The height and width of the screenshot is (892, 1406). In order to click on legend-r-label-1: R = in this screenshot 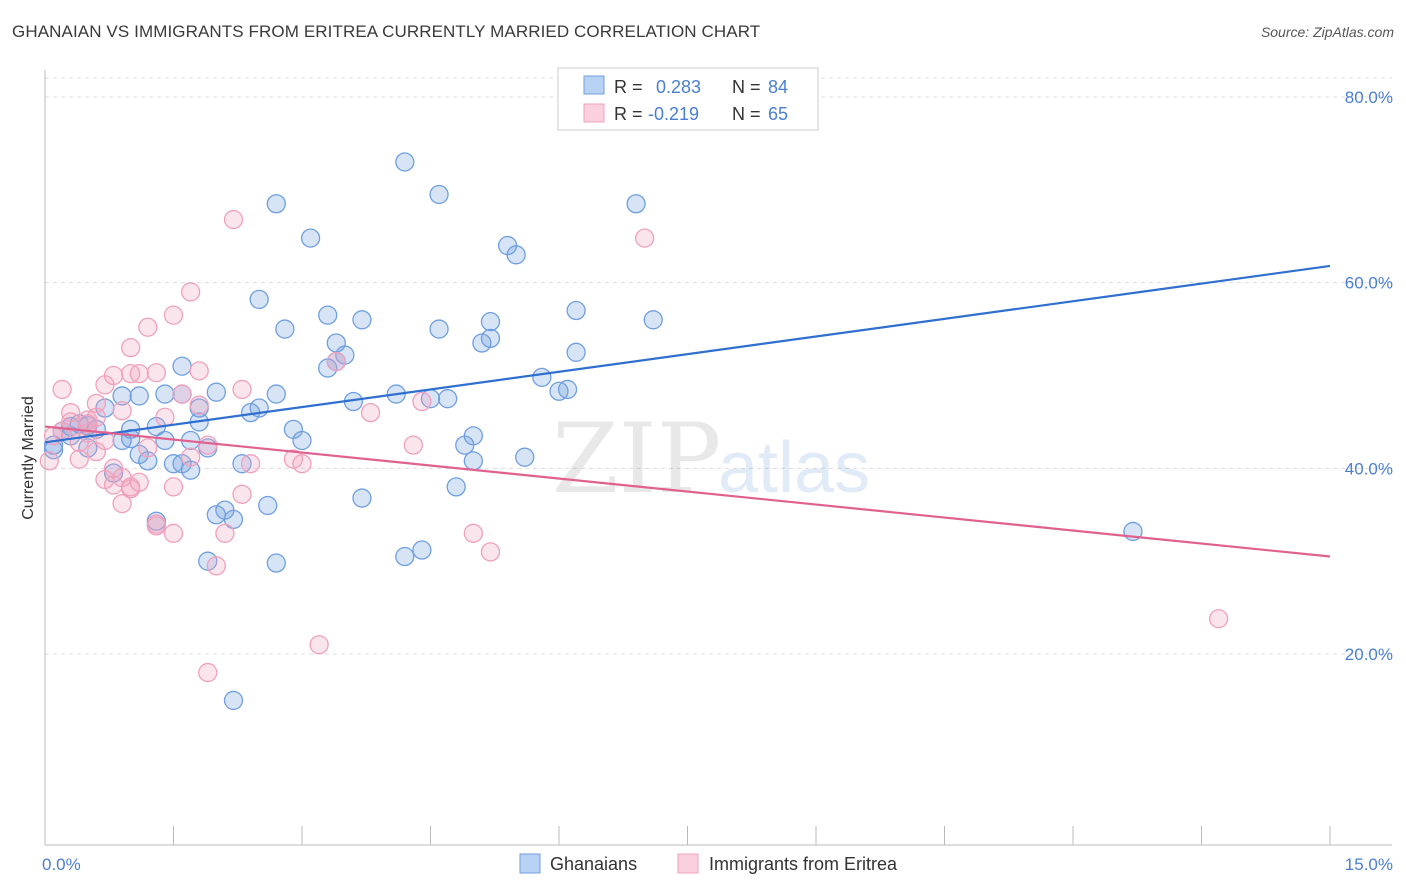, I will do `click(628, 87)`.